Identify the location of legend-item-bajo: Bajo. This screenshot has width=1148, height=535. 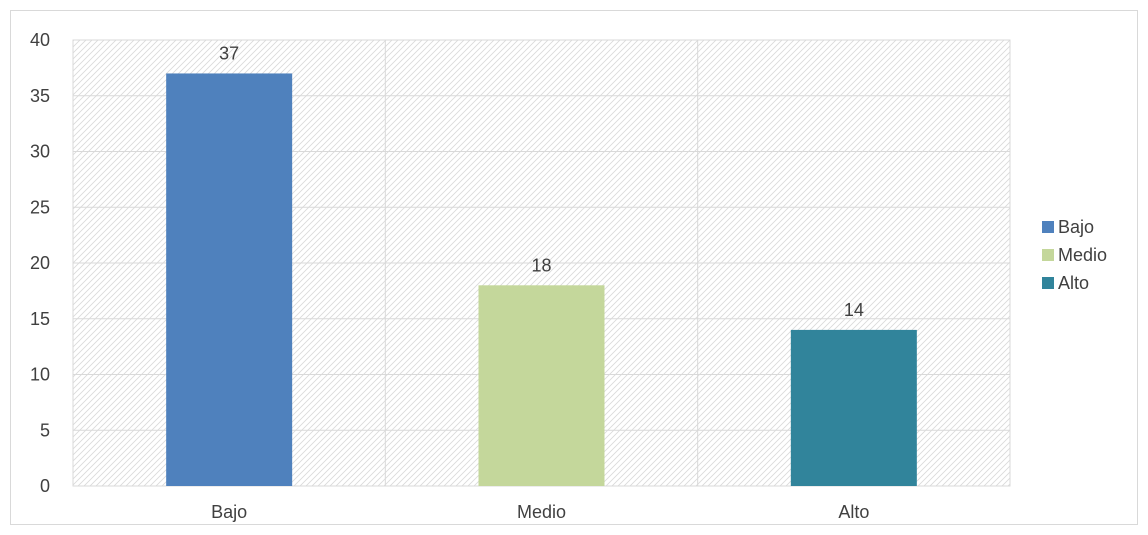
(1068, 227).